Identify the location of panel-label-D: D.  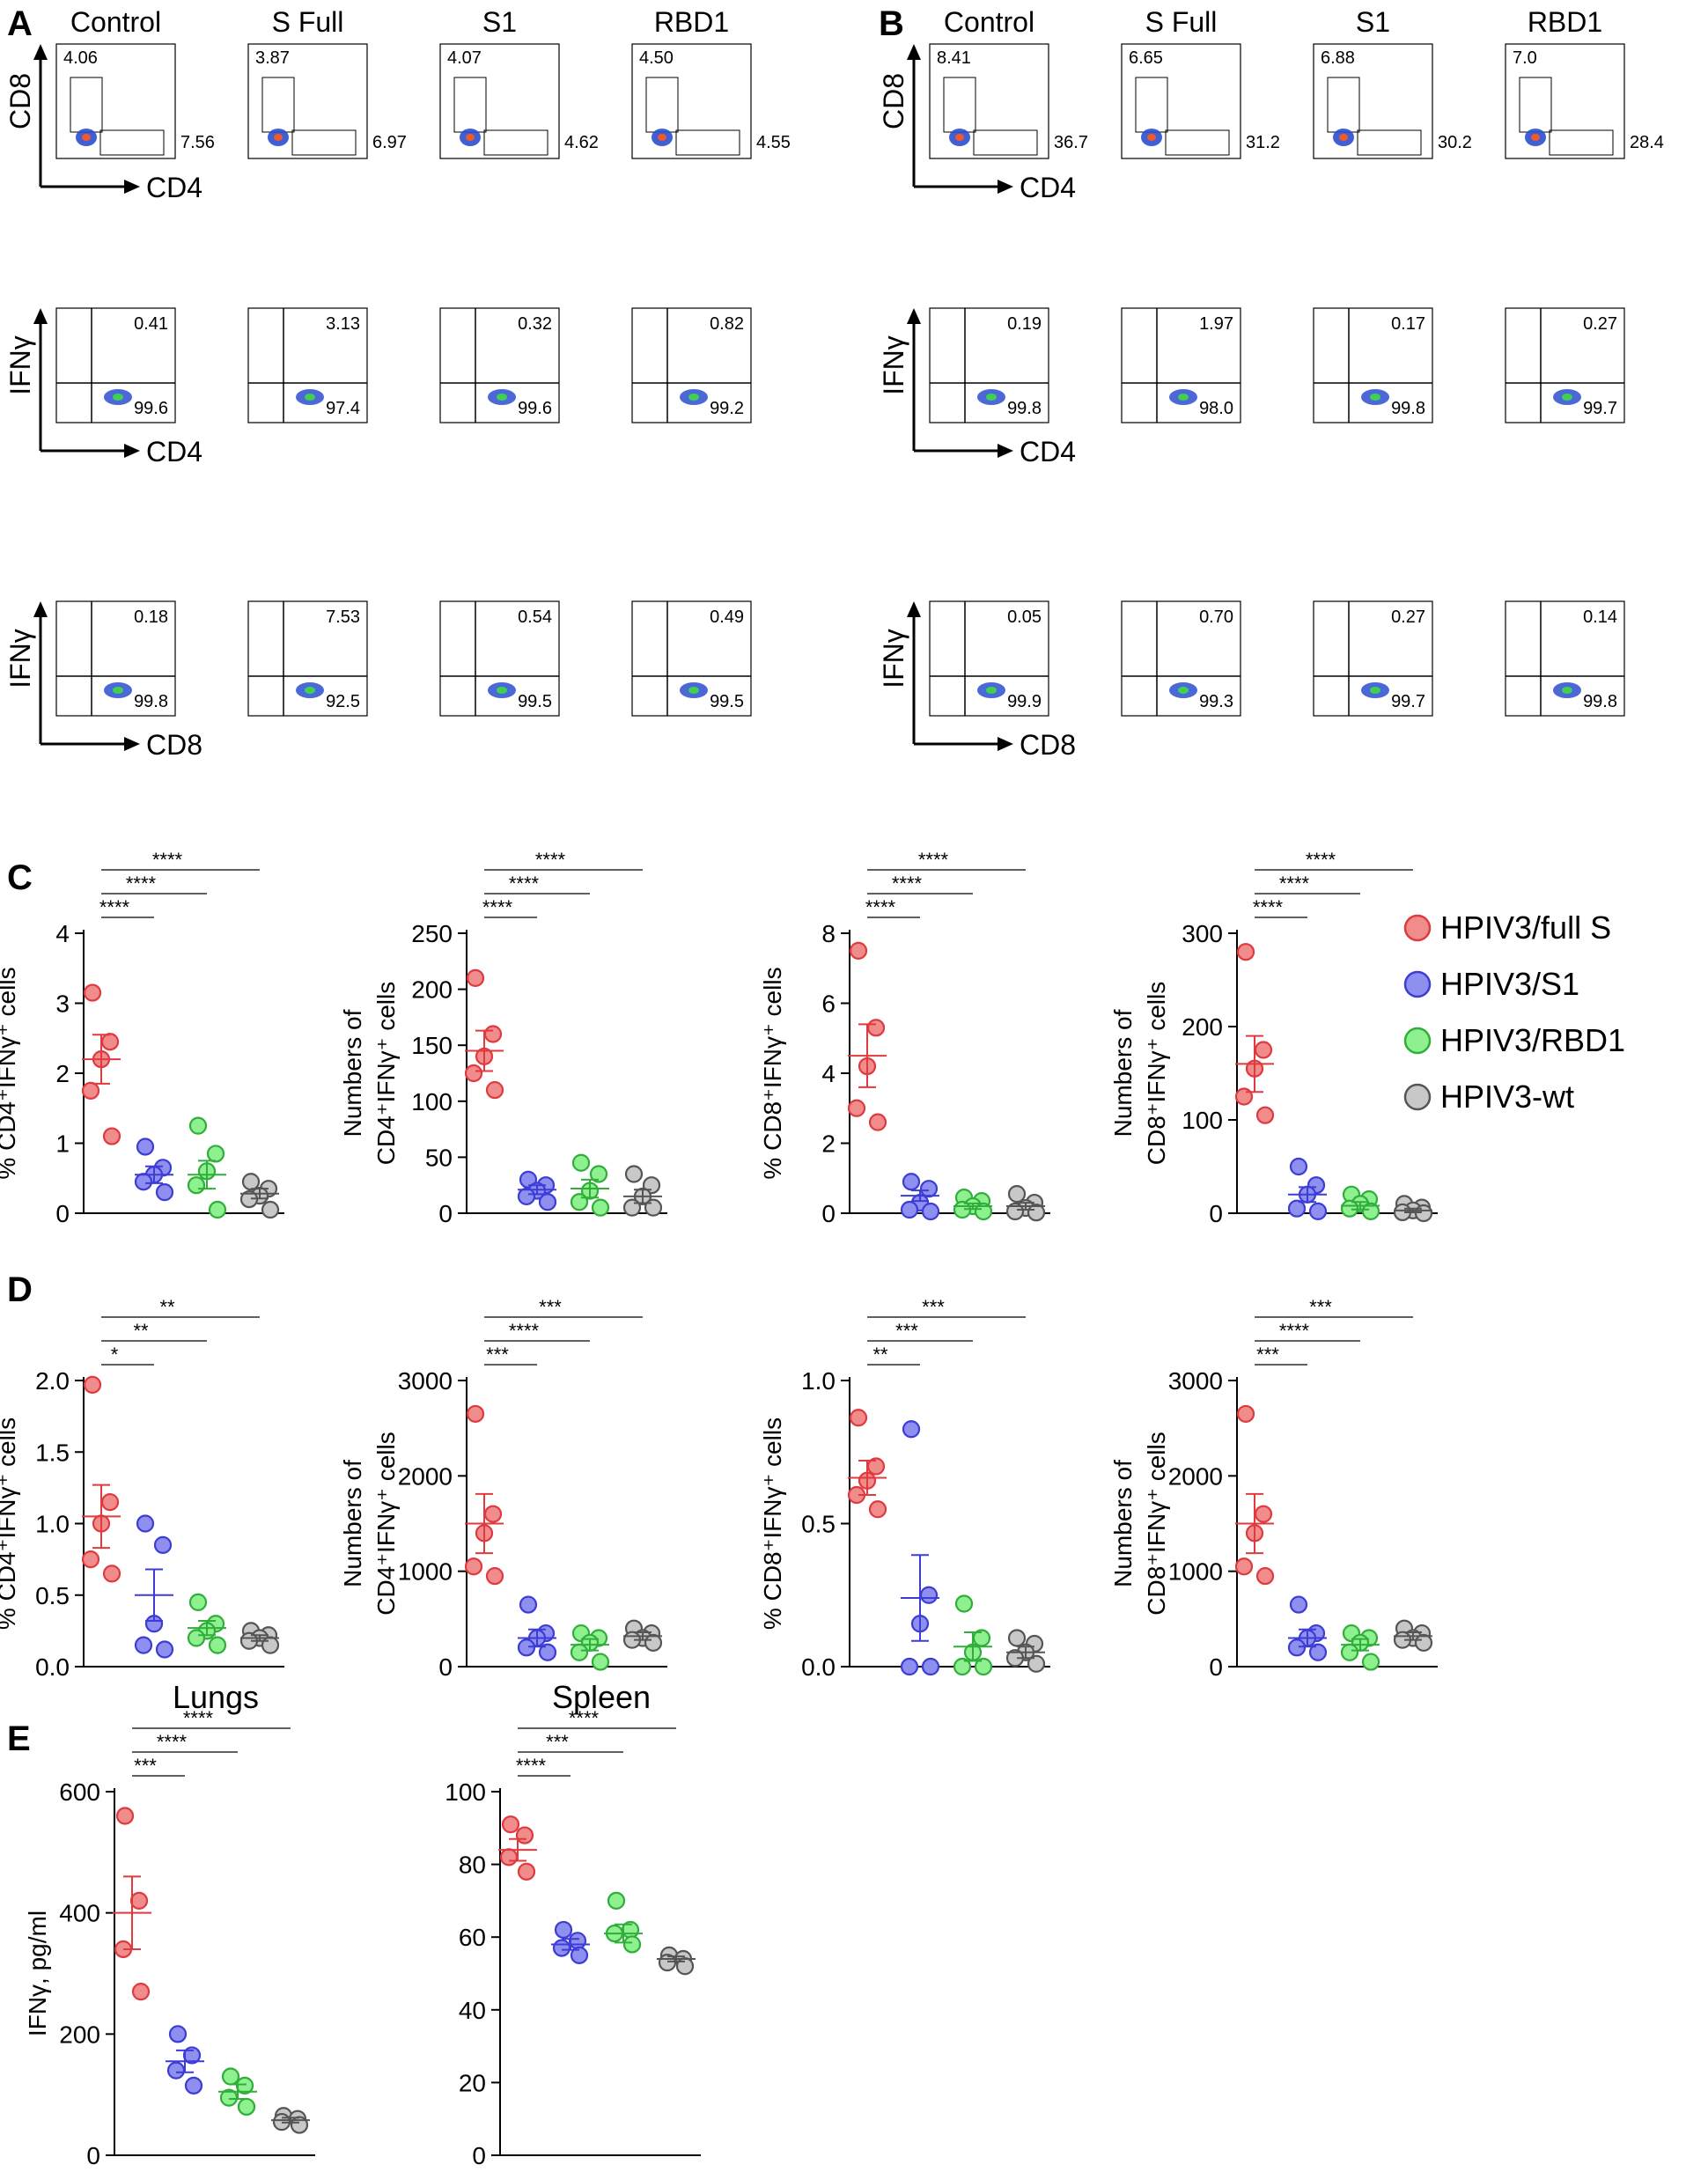
(20, 1290).